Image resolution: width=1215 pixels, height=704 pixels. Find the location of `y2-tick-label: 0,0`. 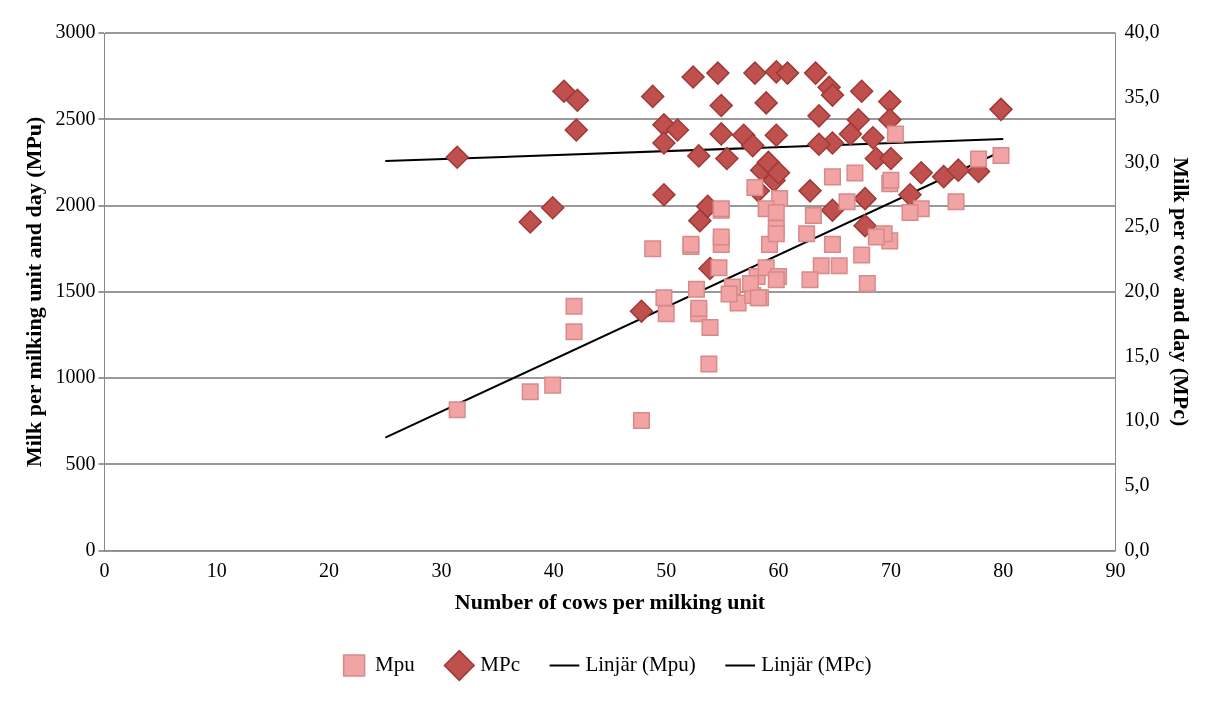

y2-tick-label: 0,0 is located at coordinates (1137, 548).